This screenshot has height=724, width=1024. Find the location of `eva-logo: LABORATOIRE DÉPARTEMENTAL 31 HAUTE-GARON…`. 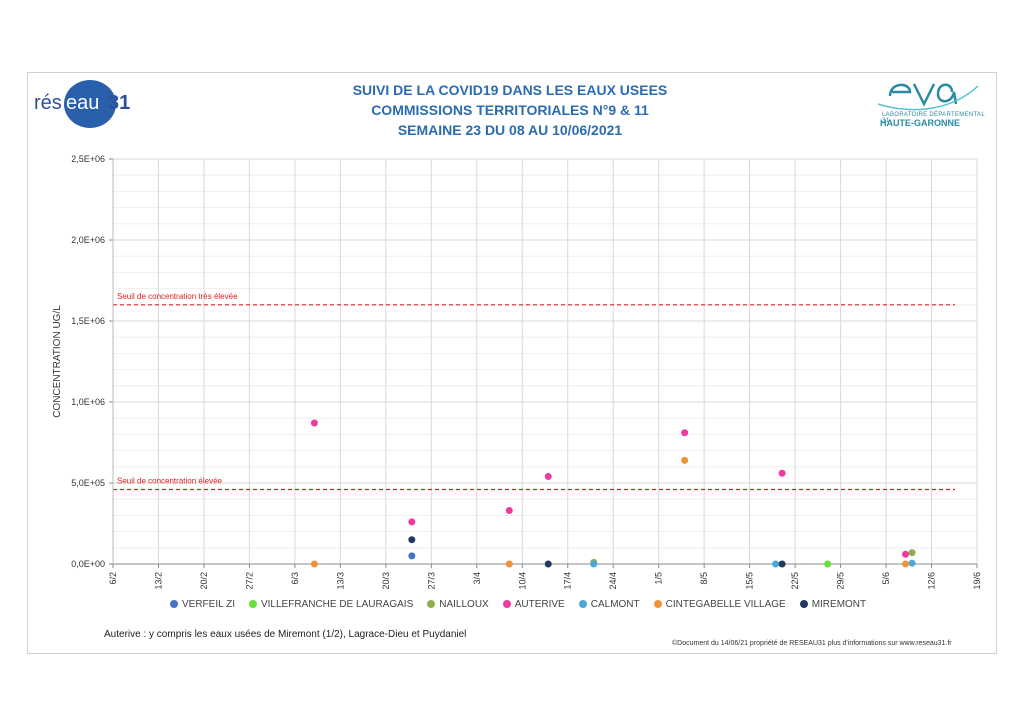

eva-logo: LABORATOIRE DÉPARTEMENTAL 31 HAUTE-GARON… is located at coordinates (925, 102).